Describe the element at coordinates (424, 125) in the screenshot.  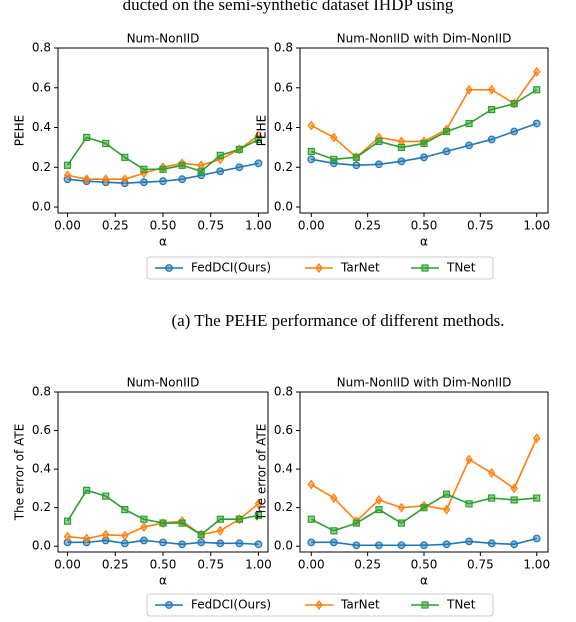
I see `series-line` at that location.